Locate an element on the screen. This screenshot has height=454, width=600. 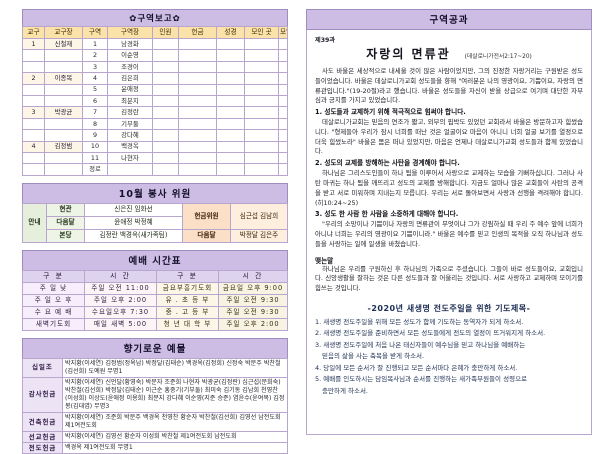
cell-division-right: 청 년 대 학 부 is located at coordinates (187, 324).